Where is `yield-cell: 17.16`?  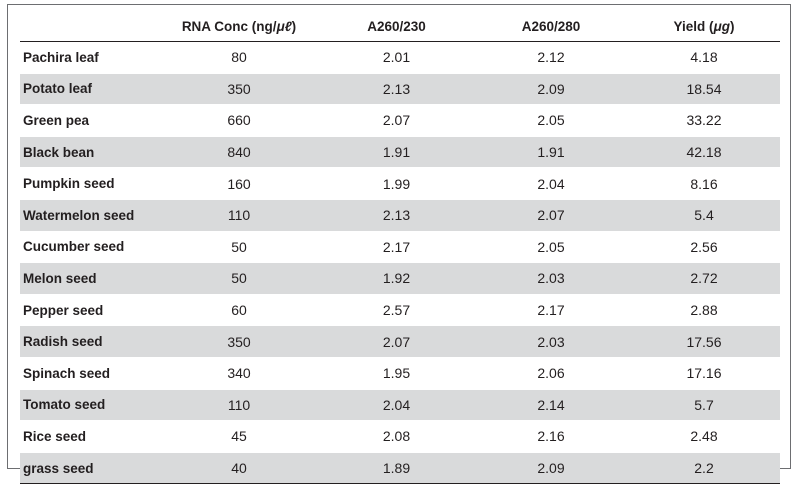 yield-cell: 17.16 is located at coordinates (704, 373).